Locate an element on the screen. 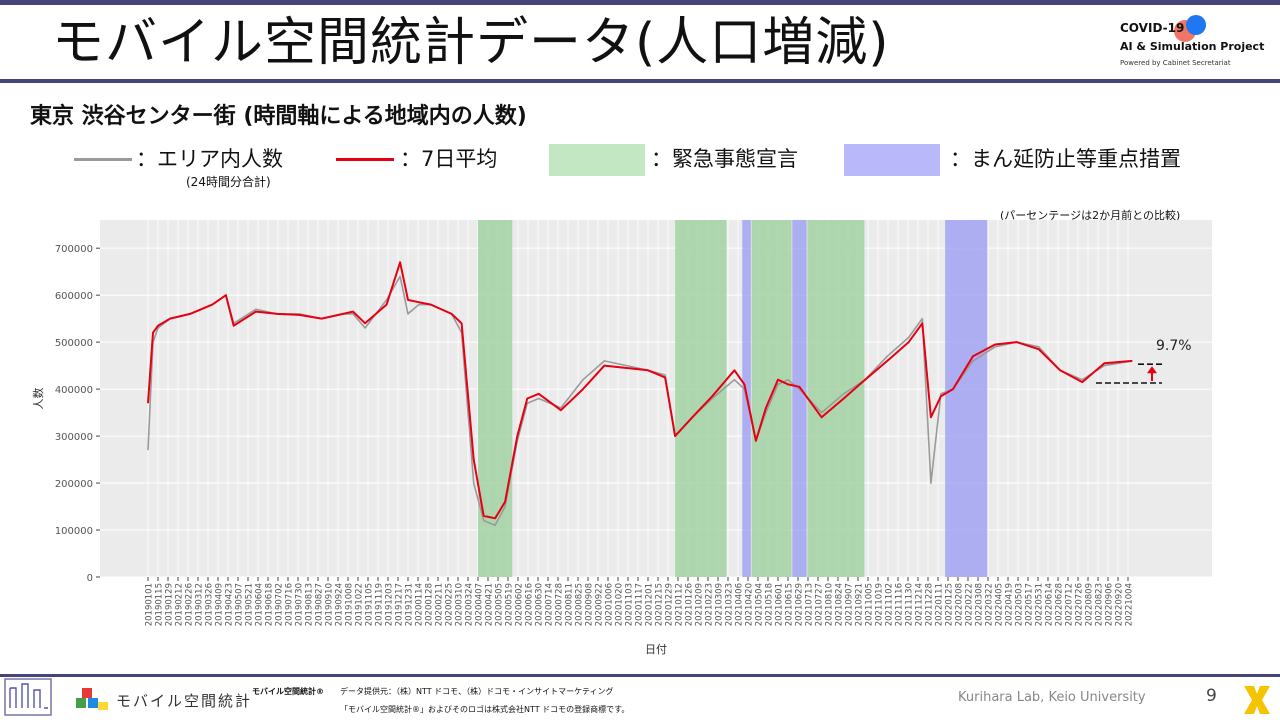 The width and height of the screenshot is (1280, 720). x-tick-label: 20220628 is located at coordinates (1060, 604).